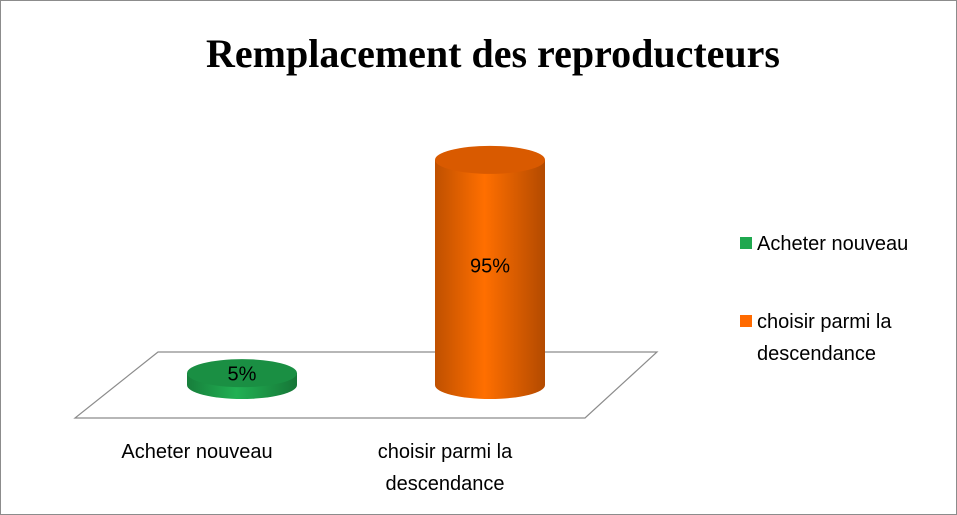 The image size is (957, 515). What do you see at coordinates (490, 267) in the screenshot?
I see `value-label: 95%` at bounding box center [490, 267].